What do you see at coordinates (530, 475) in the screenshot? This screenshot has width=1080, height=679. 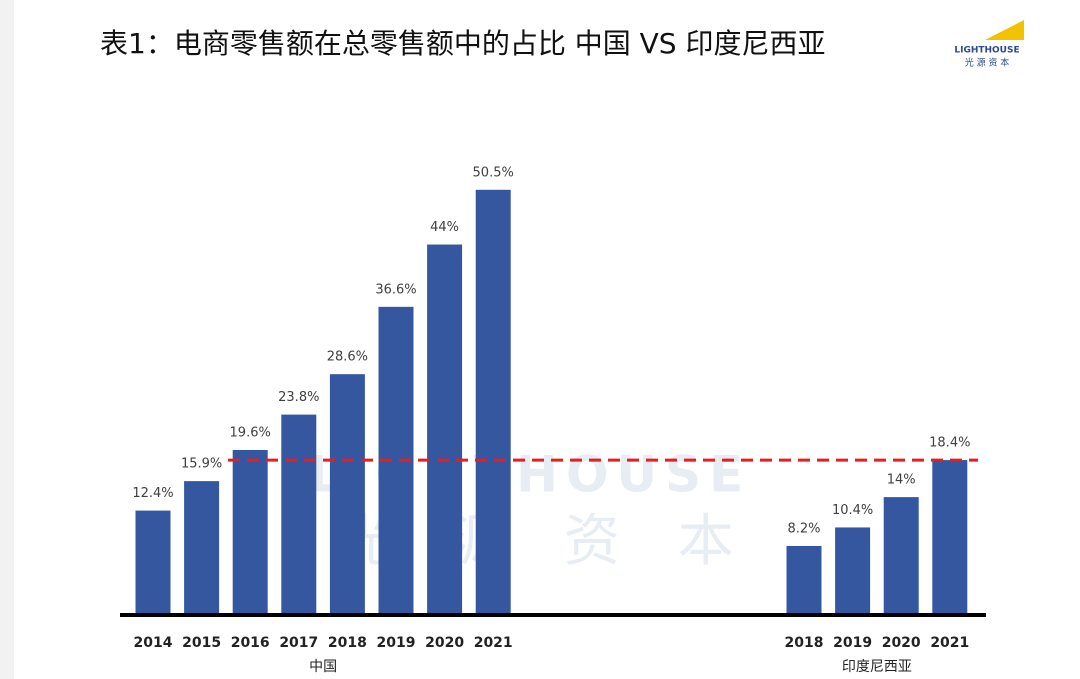 I see `watermark-name: LIGHTHOUSE` at bounding box center [530, 475].